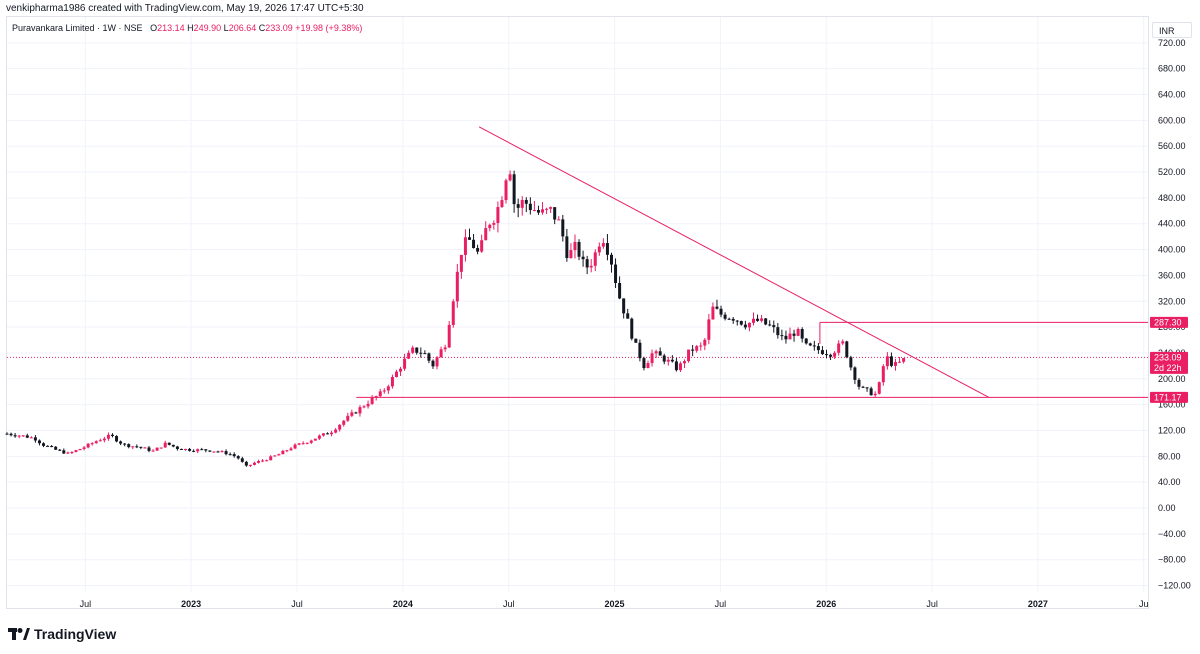 The width and height of the screenshot is (1200, 654). Describe the element at coordinates (1172, 250) in the screenshot. I see `y-tick-label: 400.00` at that location.